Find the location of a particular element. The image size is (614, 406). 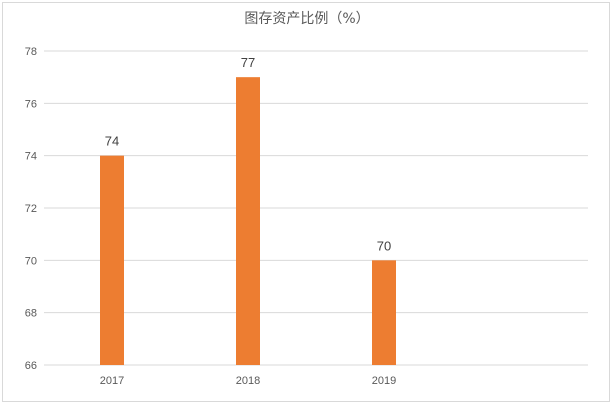

x-axis-ticks: 2017 2018 2019 is located at coordinates (248, 381).